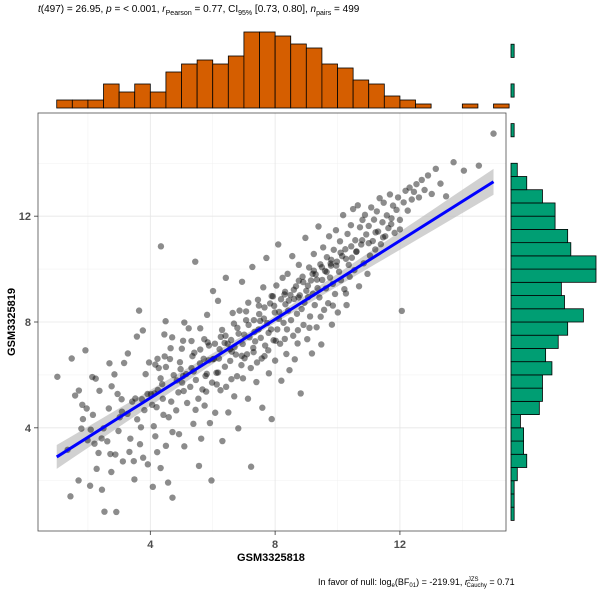 Image resolution: width=600 pixels, height=600 pixels. I want to click on n-label: n, so click(314, 9).